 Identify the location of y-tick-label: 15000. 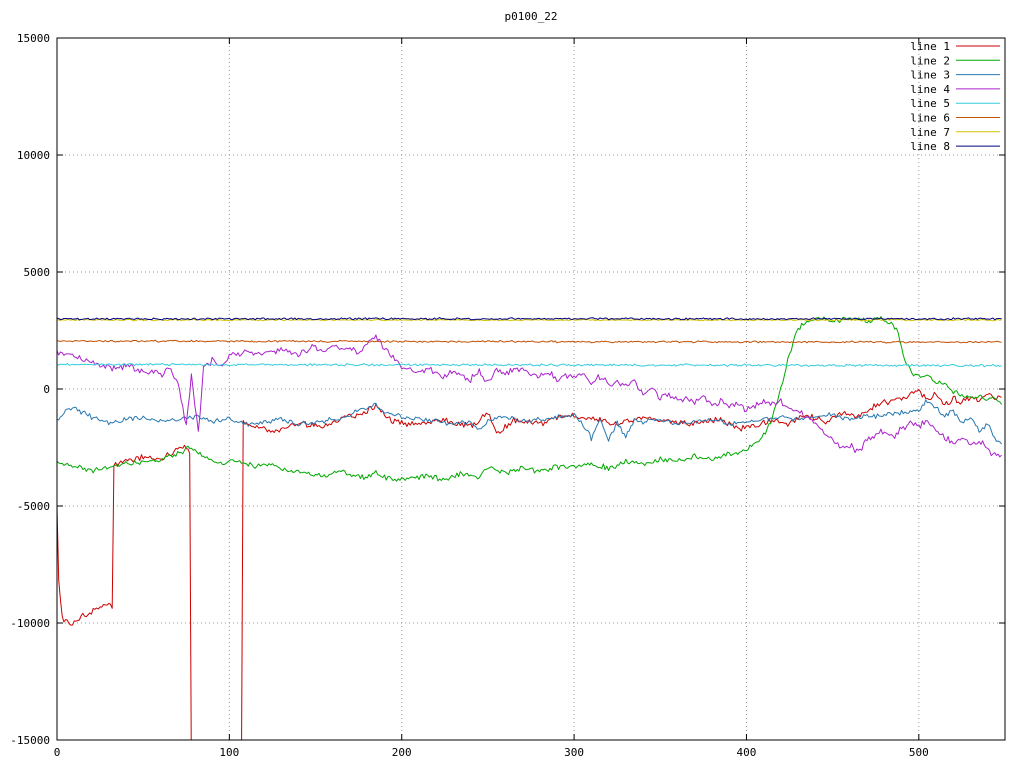
(33, 38).